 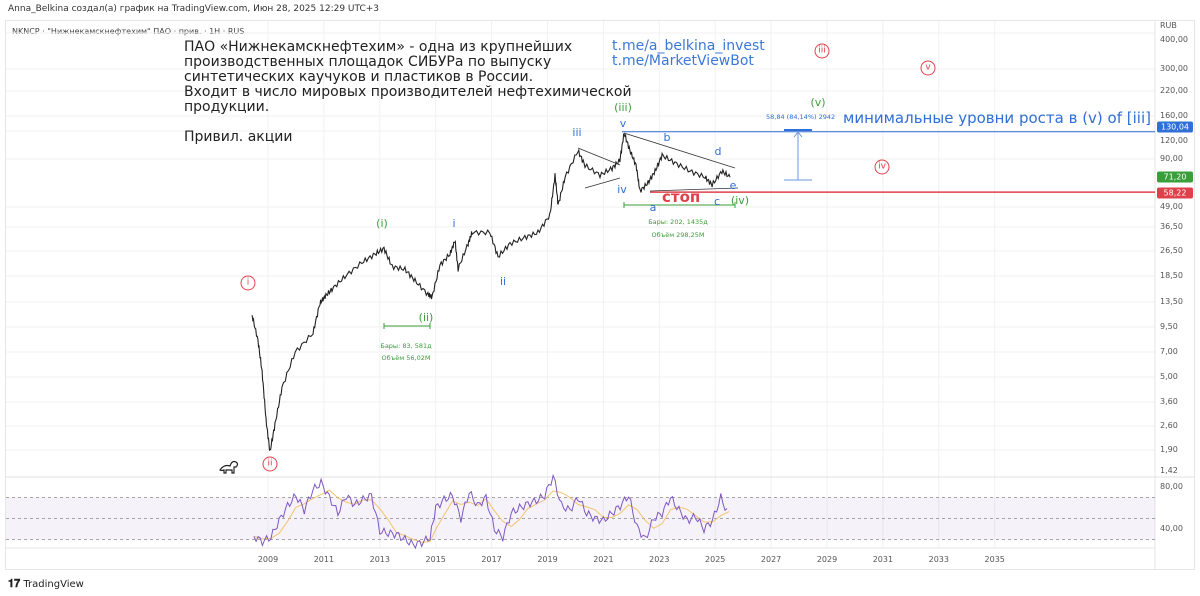 What do you see at coordinates (771, 559) in the screenshot?
I see `time-tick: 2027` at bounding box center [771, 559].